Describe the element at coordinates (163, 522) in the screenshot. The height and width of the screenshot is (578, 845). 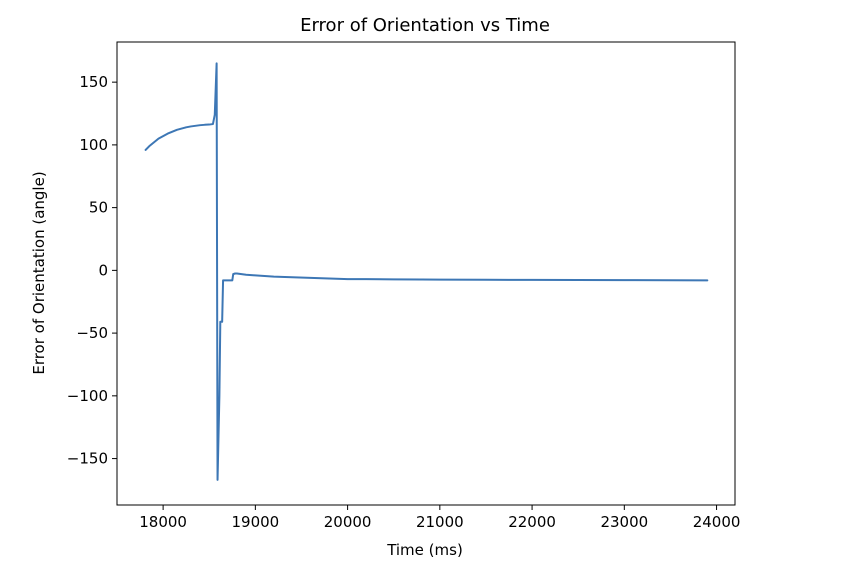
I see `x-tick-label: 18000` at that location.